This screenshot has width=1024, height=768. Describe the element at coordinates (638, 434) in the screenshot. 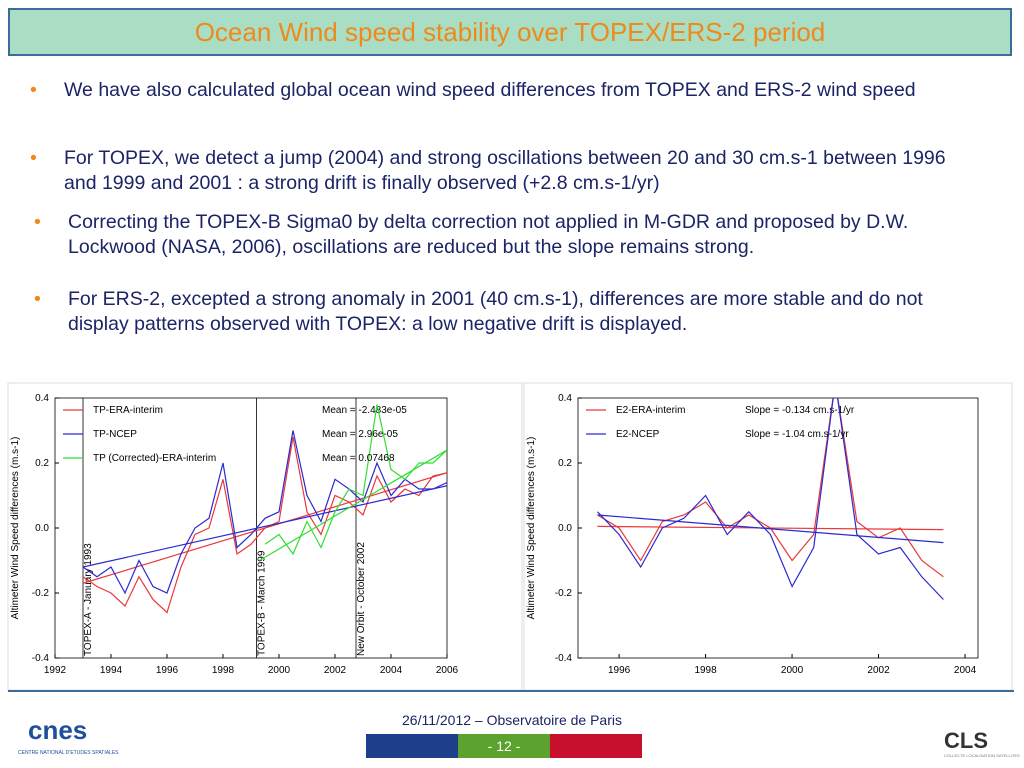

I see `legend-label: E2-NCEP` at that location.